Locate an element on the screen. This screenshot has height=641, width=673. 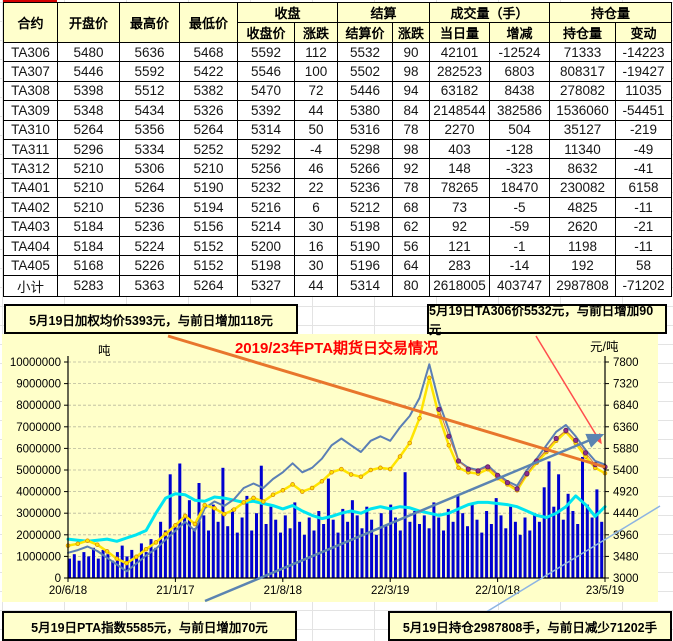
value-cell: 5512 is located at coordinates (149, 91).